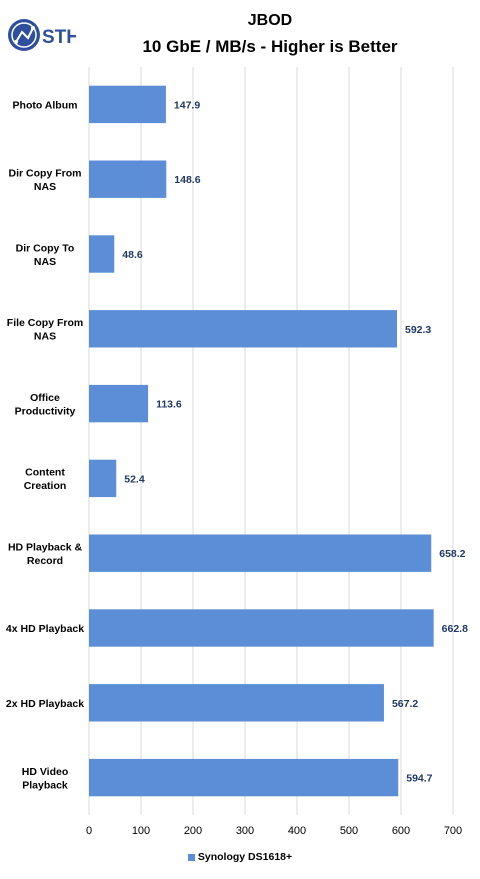 The image size is (480, 879). I want to click on sth-logo: STH, so click(43, 35).